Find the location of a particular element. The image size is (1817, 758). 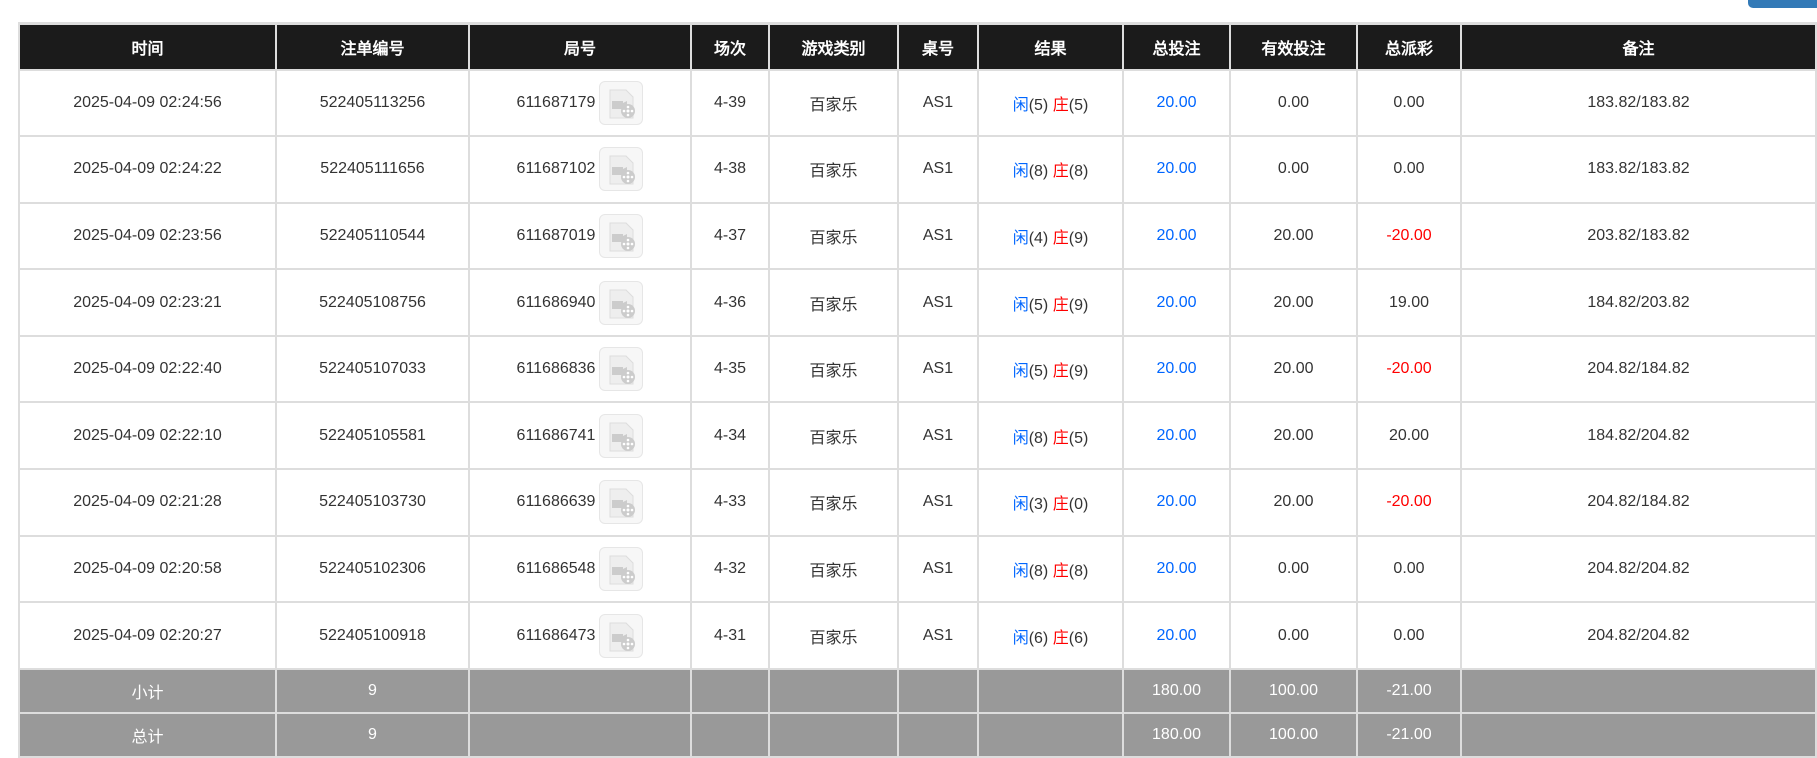

result-cell: 闲(3) 庄(0) is located at coordinates (1050, 502).